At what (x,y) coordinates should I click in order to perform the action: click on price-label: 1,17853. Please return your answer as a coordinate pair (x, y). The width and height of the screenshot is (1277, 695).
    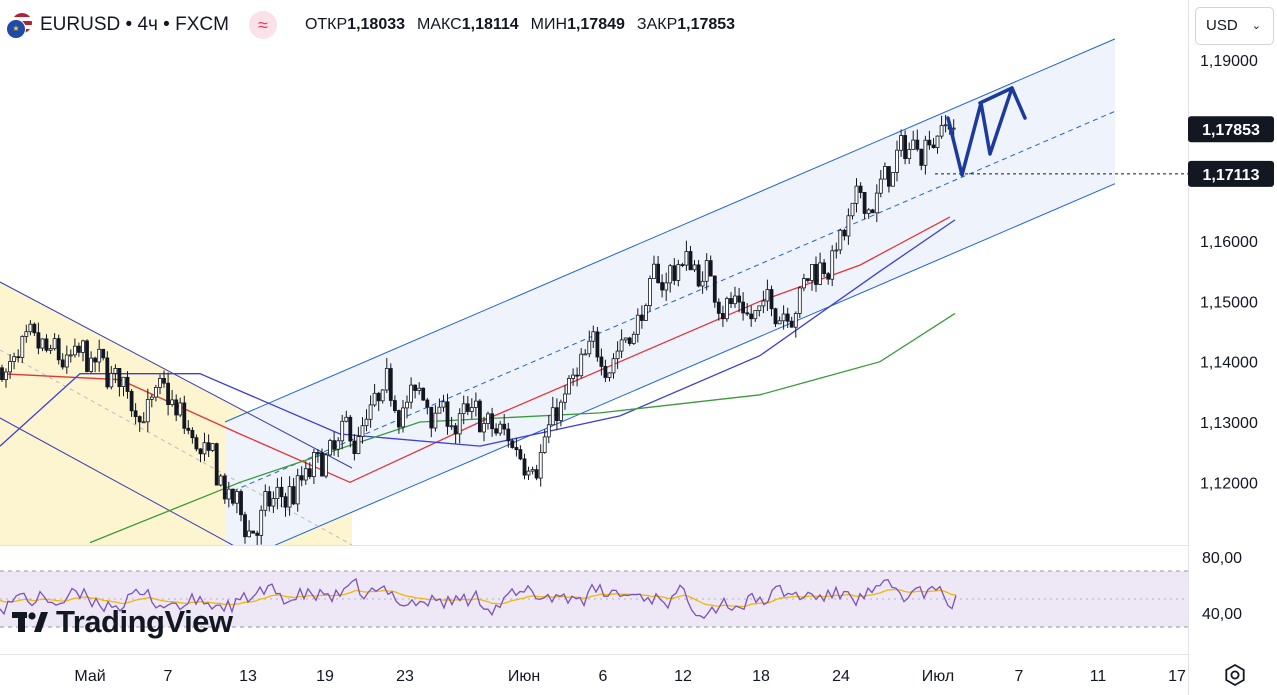
    Looking at the image, I should click on (1231, 130).